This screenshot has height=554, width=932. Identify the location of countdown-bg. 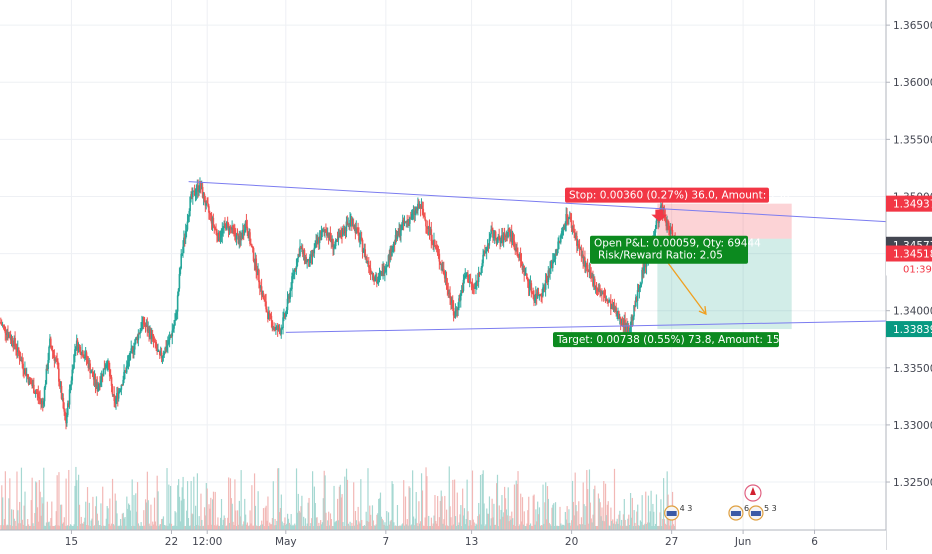
(909, 268).